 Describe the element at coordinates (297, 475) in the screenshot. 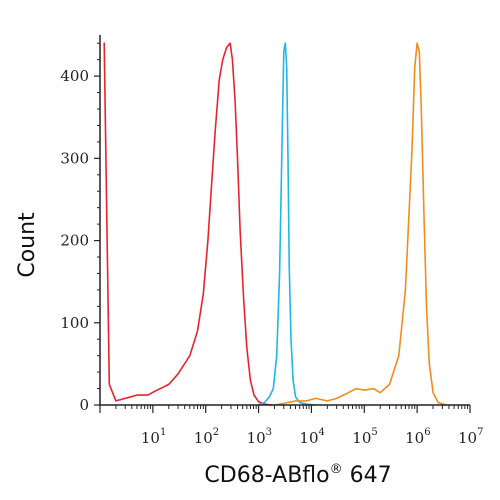

I see `x-axis-title: CD68-ABflo® 647` at that location.